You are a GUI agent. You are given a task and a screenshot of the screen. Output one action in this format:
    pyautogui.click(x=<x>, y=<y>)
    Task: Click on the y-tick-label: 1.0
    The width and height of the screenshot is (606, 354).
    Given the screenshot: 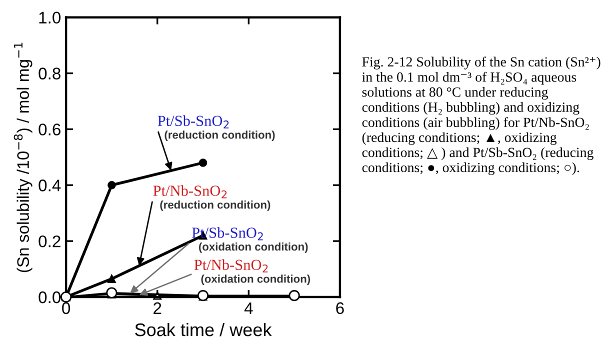 What is the action you would take?
    pyautogui.click(x=50, y=18)
    